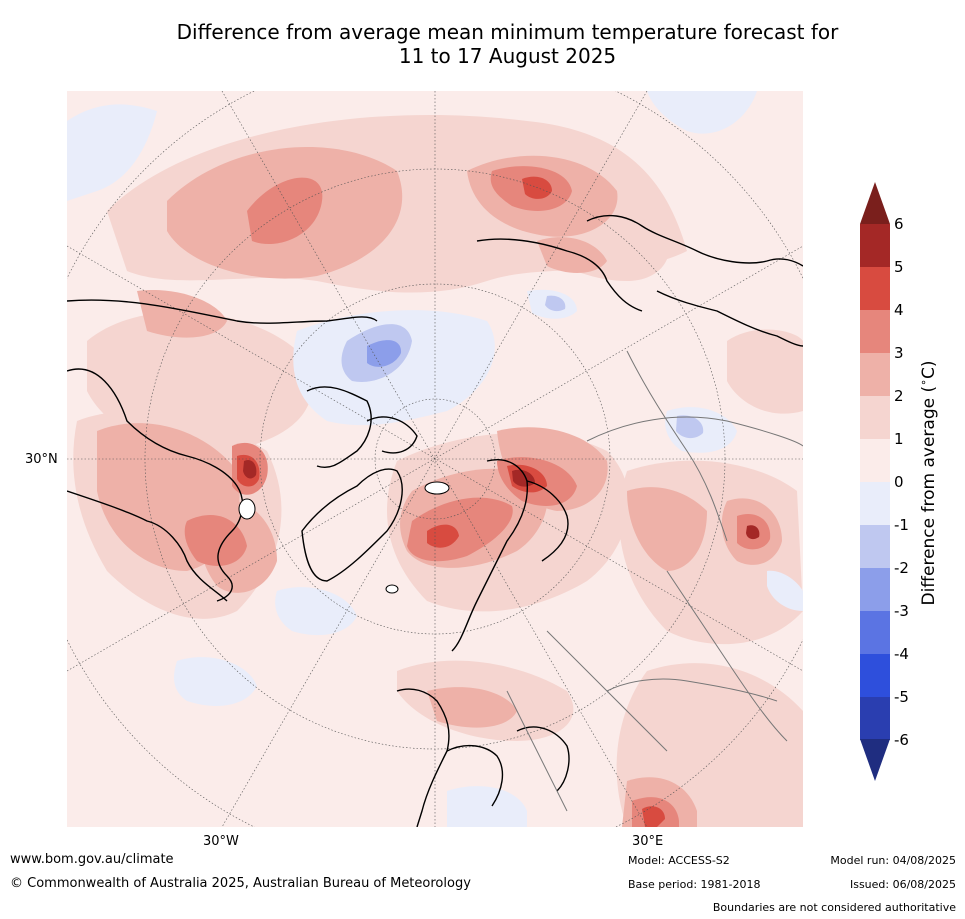 This screenshot has width=965, height=919. What do you see at coordinates (899, 267) in the screenshot?
I see `colorbar-tick-label: 5` at bounding box center [899, 267].